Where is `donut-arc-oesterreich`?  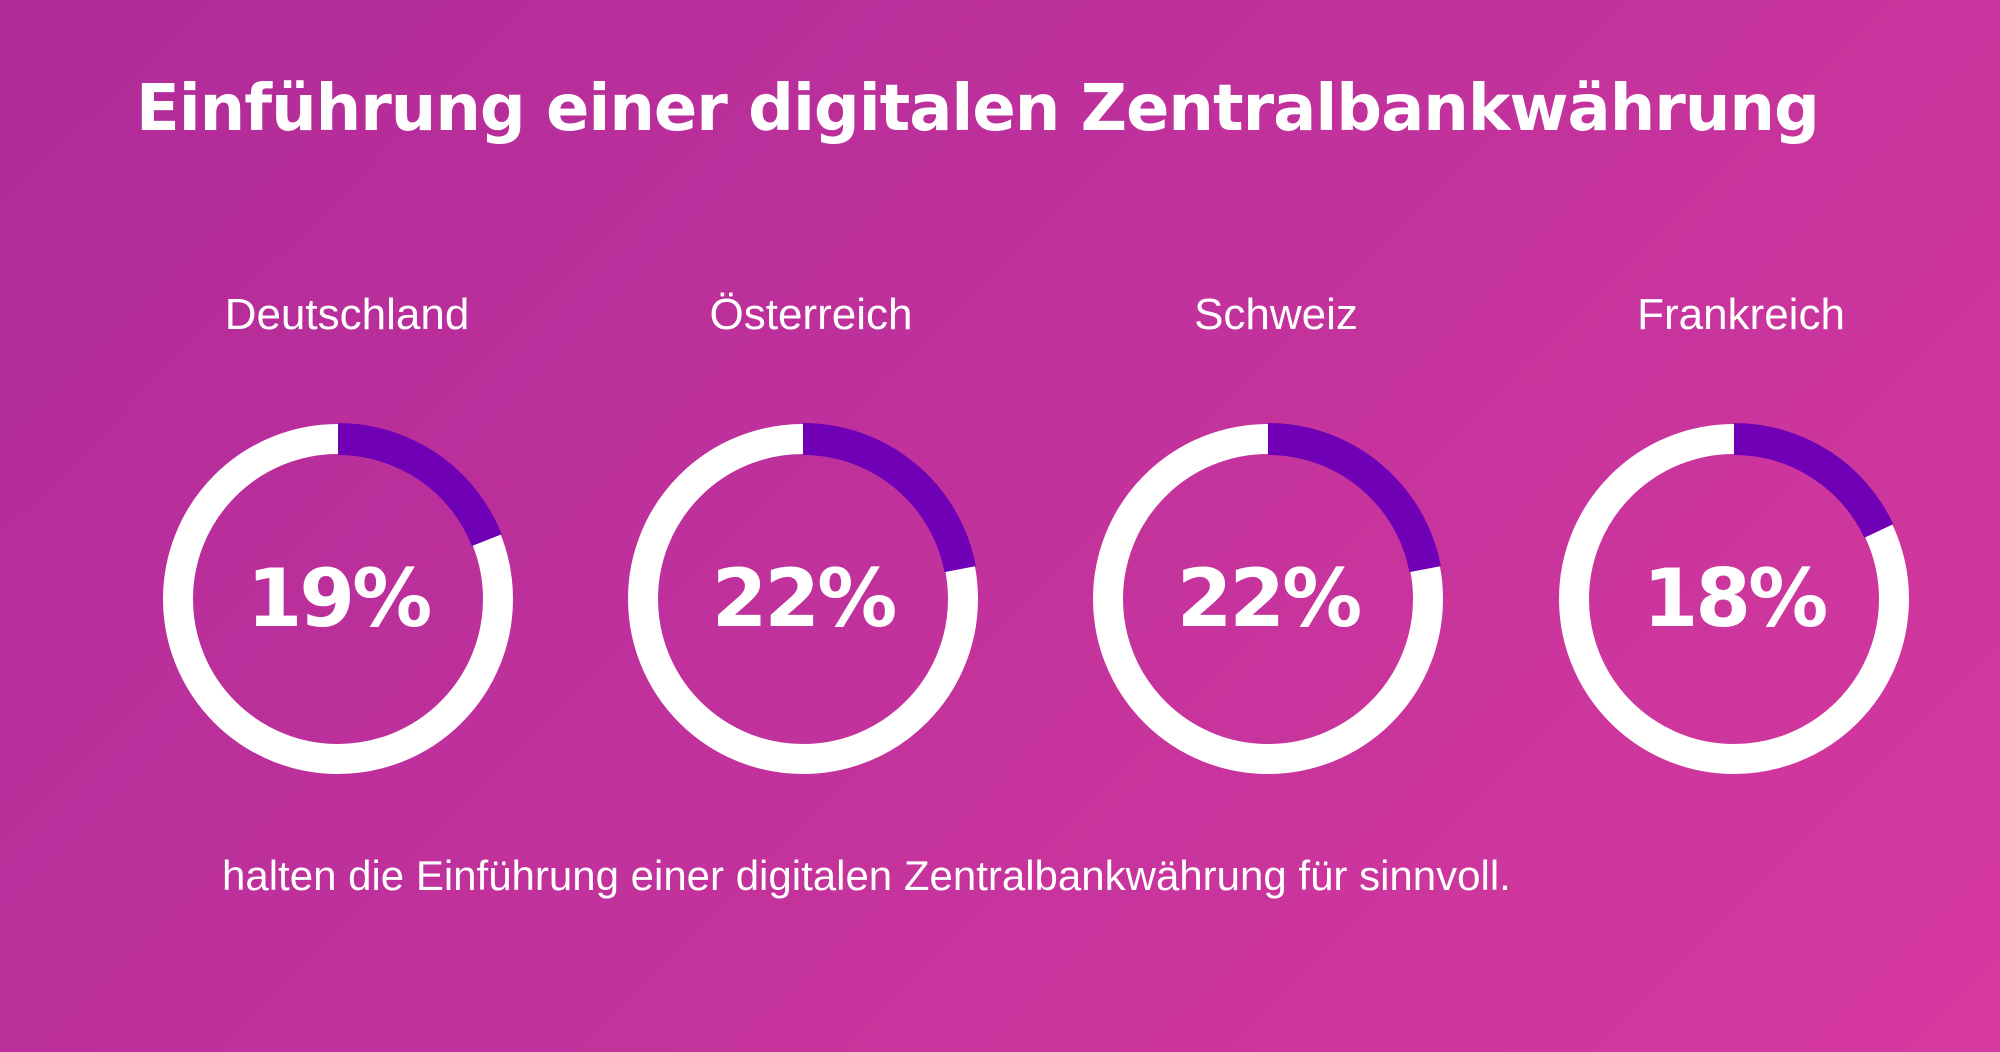 donut-arc-oesterreich is located at coordinates (803, 599).